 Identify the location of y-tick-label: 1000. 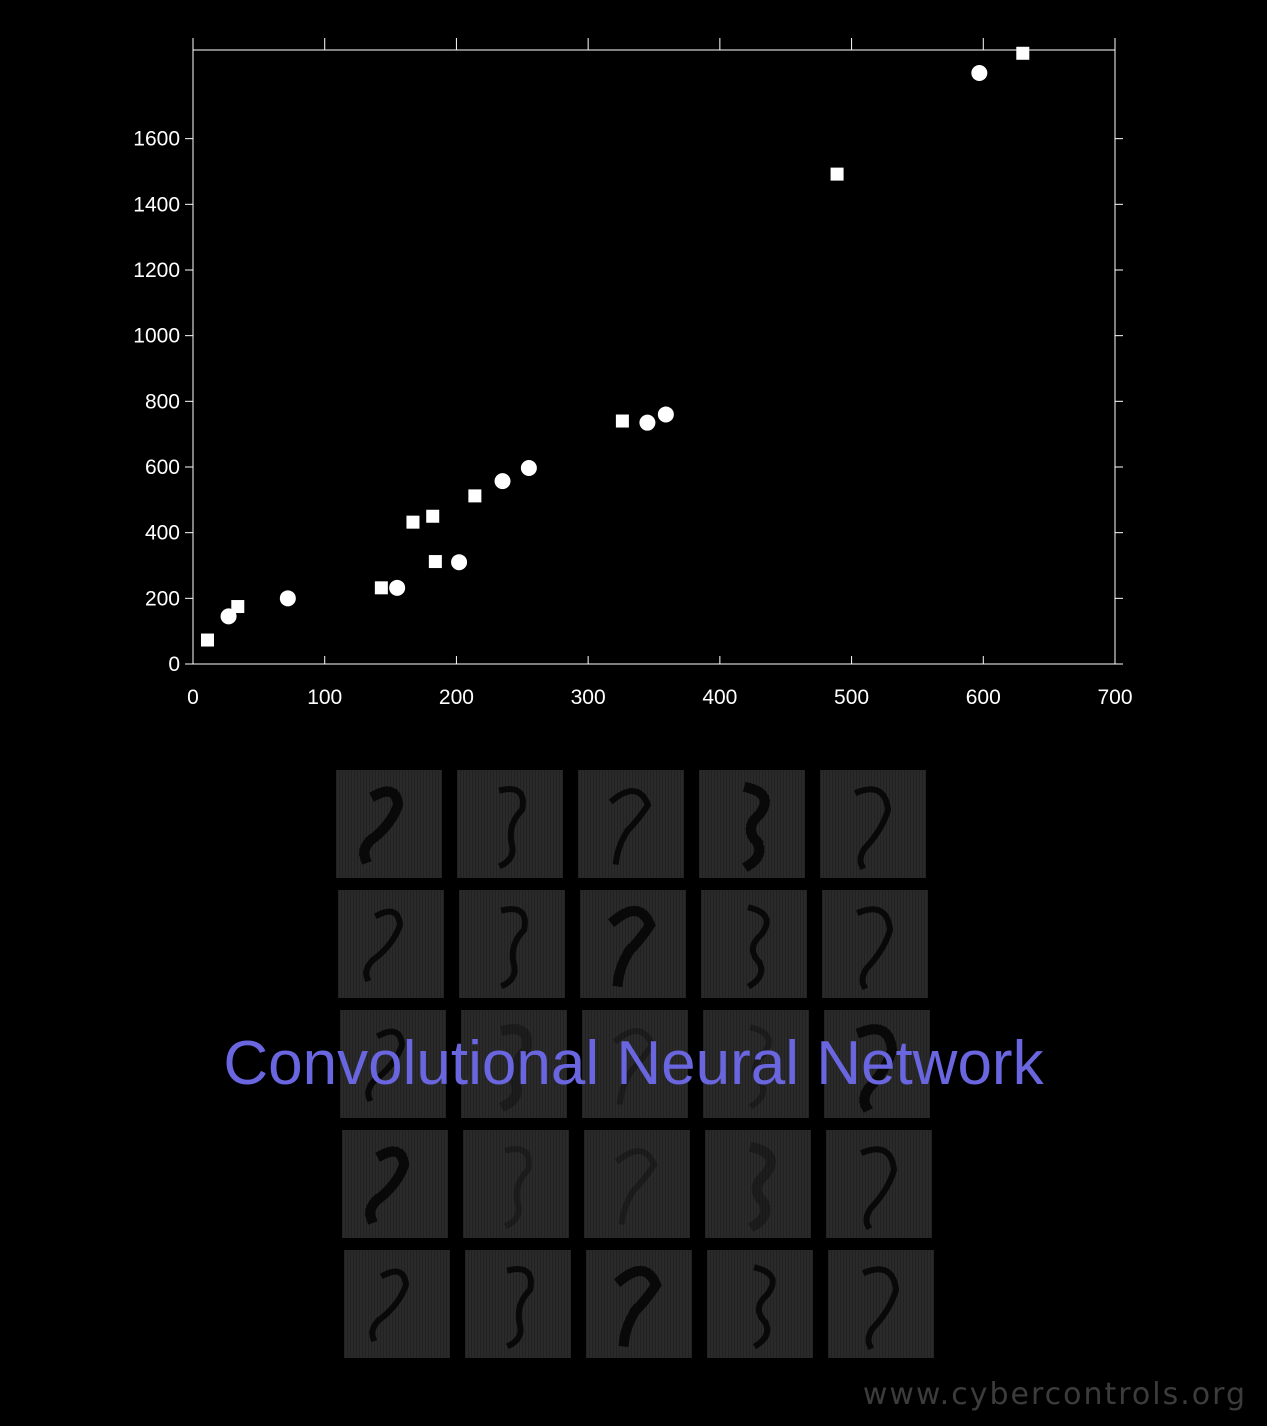
(156, 336).